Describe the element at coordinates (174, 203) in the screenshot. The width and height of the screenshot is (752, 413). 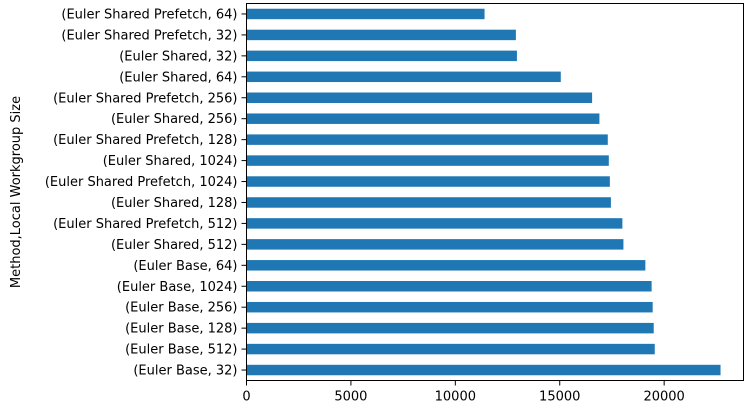
I see `y-tick-label: (Euler Shared, 128)` at that location.